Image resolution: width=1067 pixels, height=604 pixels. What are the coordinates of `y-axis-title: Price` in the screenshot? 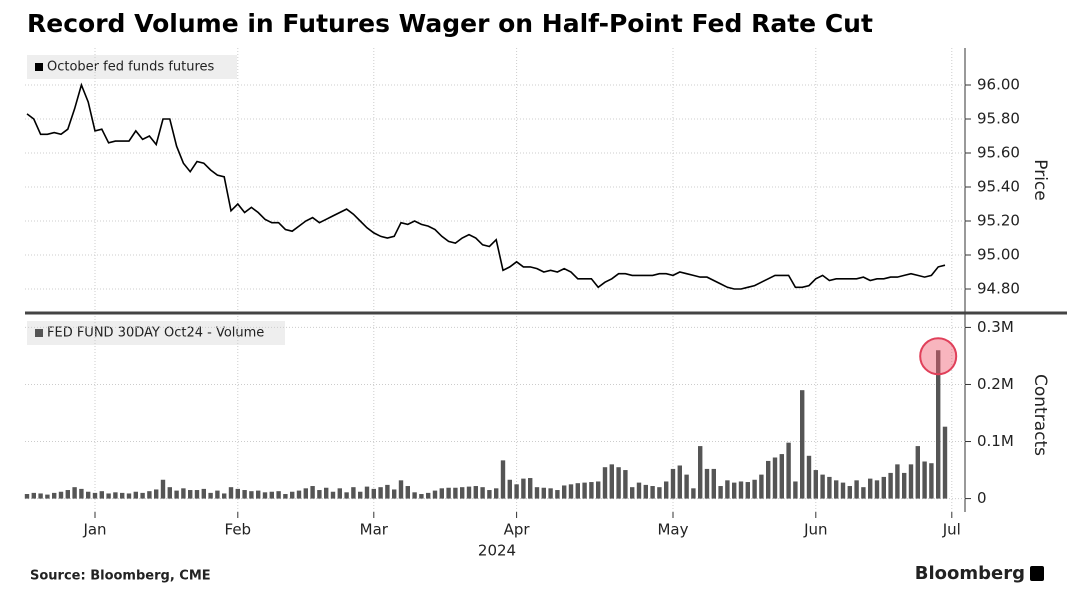 It's located at (1040, 179).